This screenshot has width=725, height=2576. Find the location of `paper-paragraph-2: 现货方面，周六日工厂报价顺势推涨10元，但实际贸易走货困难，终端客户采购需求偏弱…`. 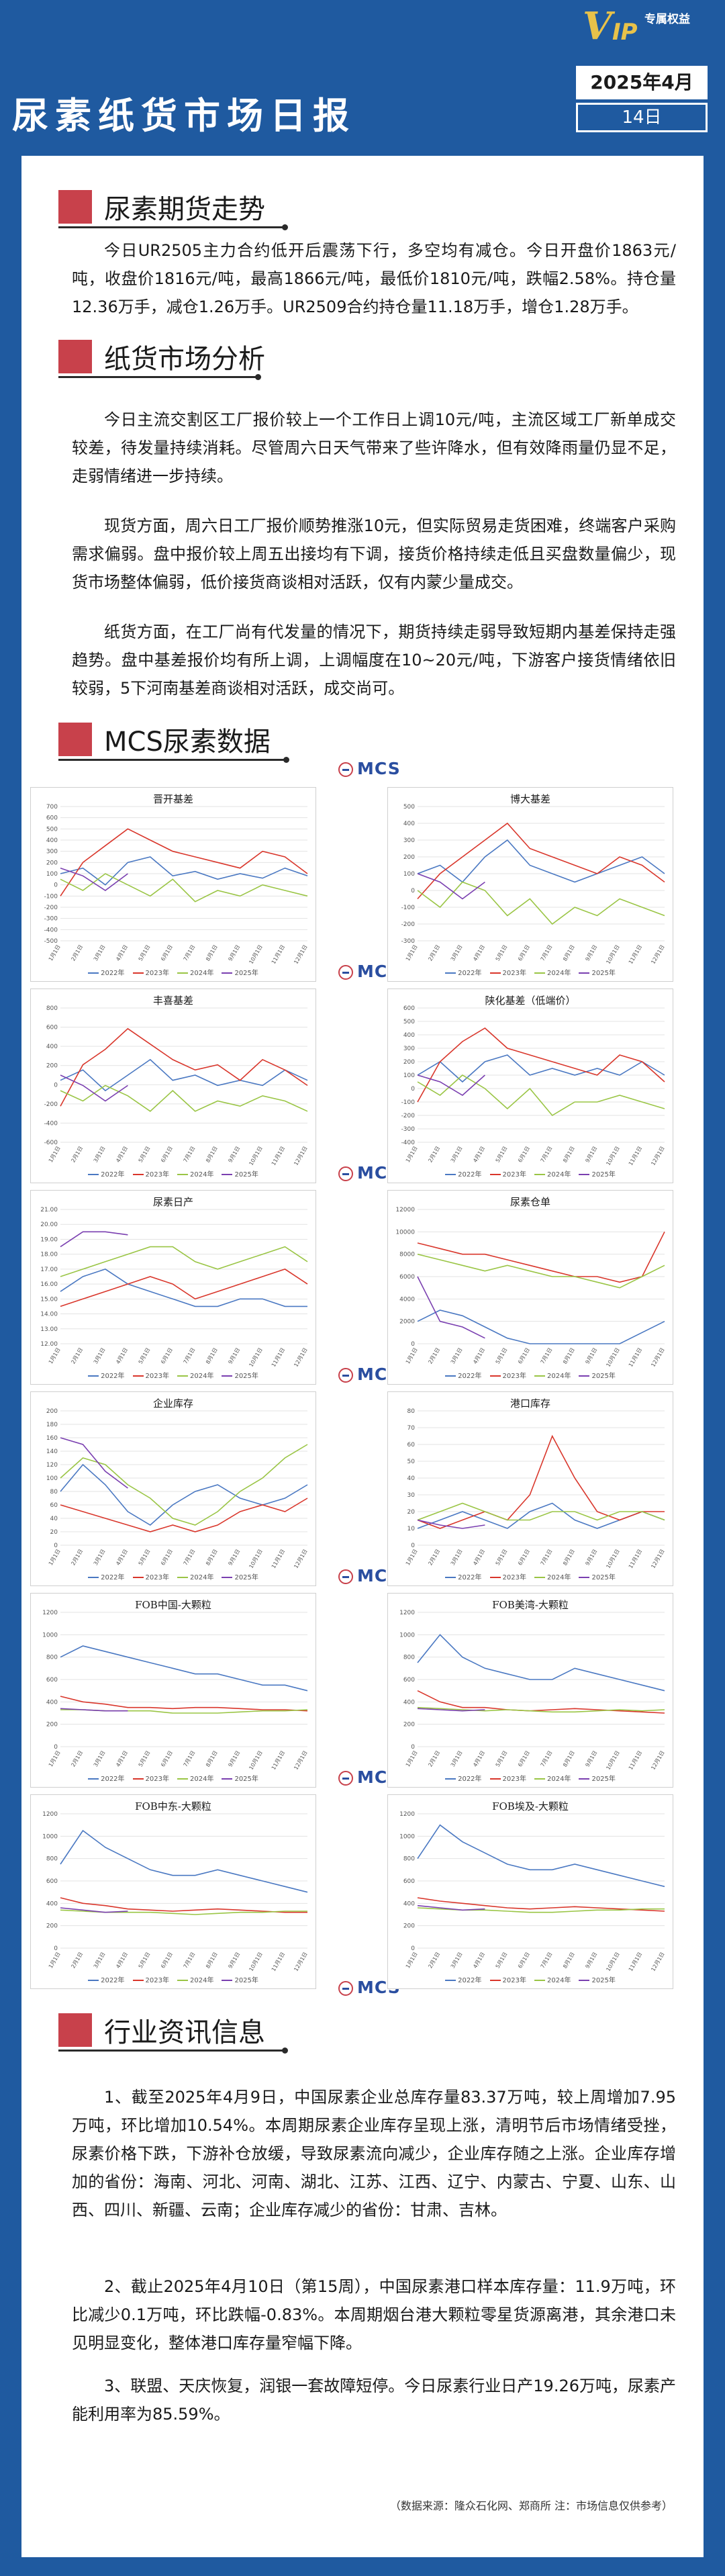

paper-paragraph-2: 现货方面，周六日工厂报价顺势推涨10元，但实际贸易走货困难，终端客户采购需求偏弱… is located at coordinates (374, 554).